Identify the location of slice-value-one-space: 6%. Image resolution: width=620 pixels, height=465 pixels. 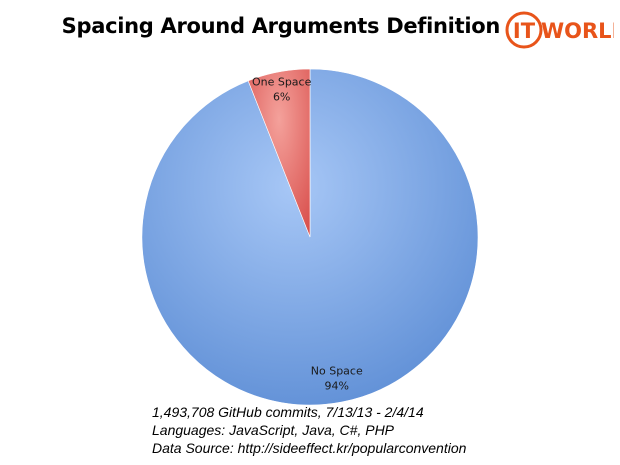
(281, 96).